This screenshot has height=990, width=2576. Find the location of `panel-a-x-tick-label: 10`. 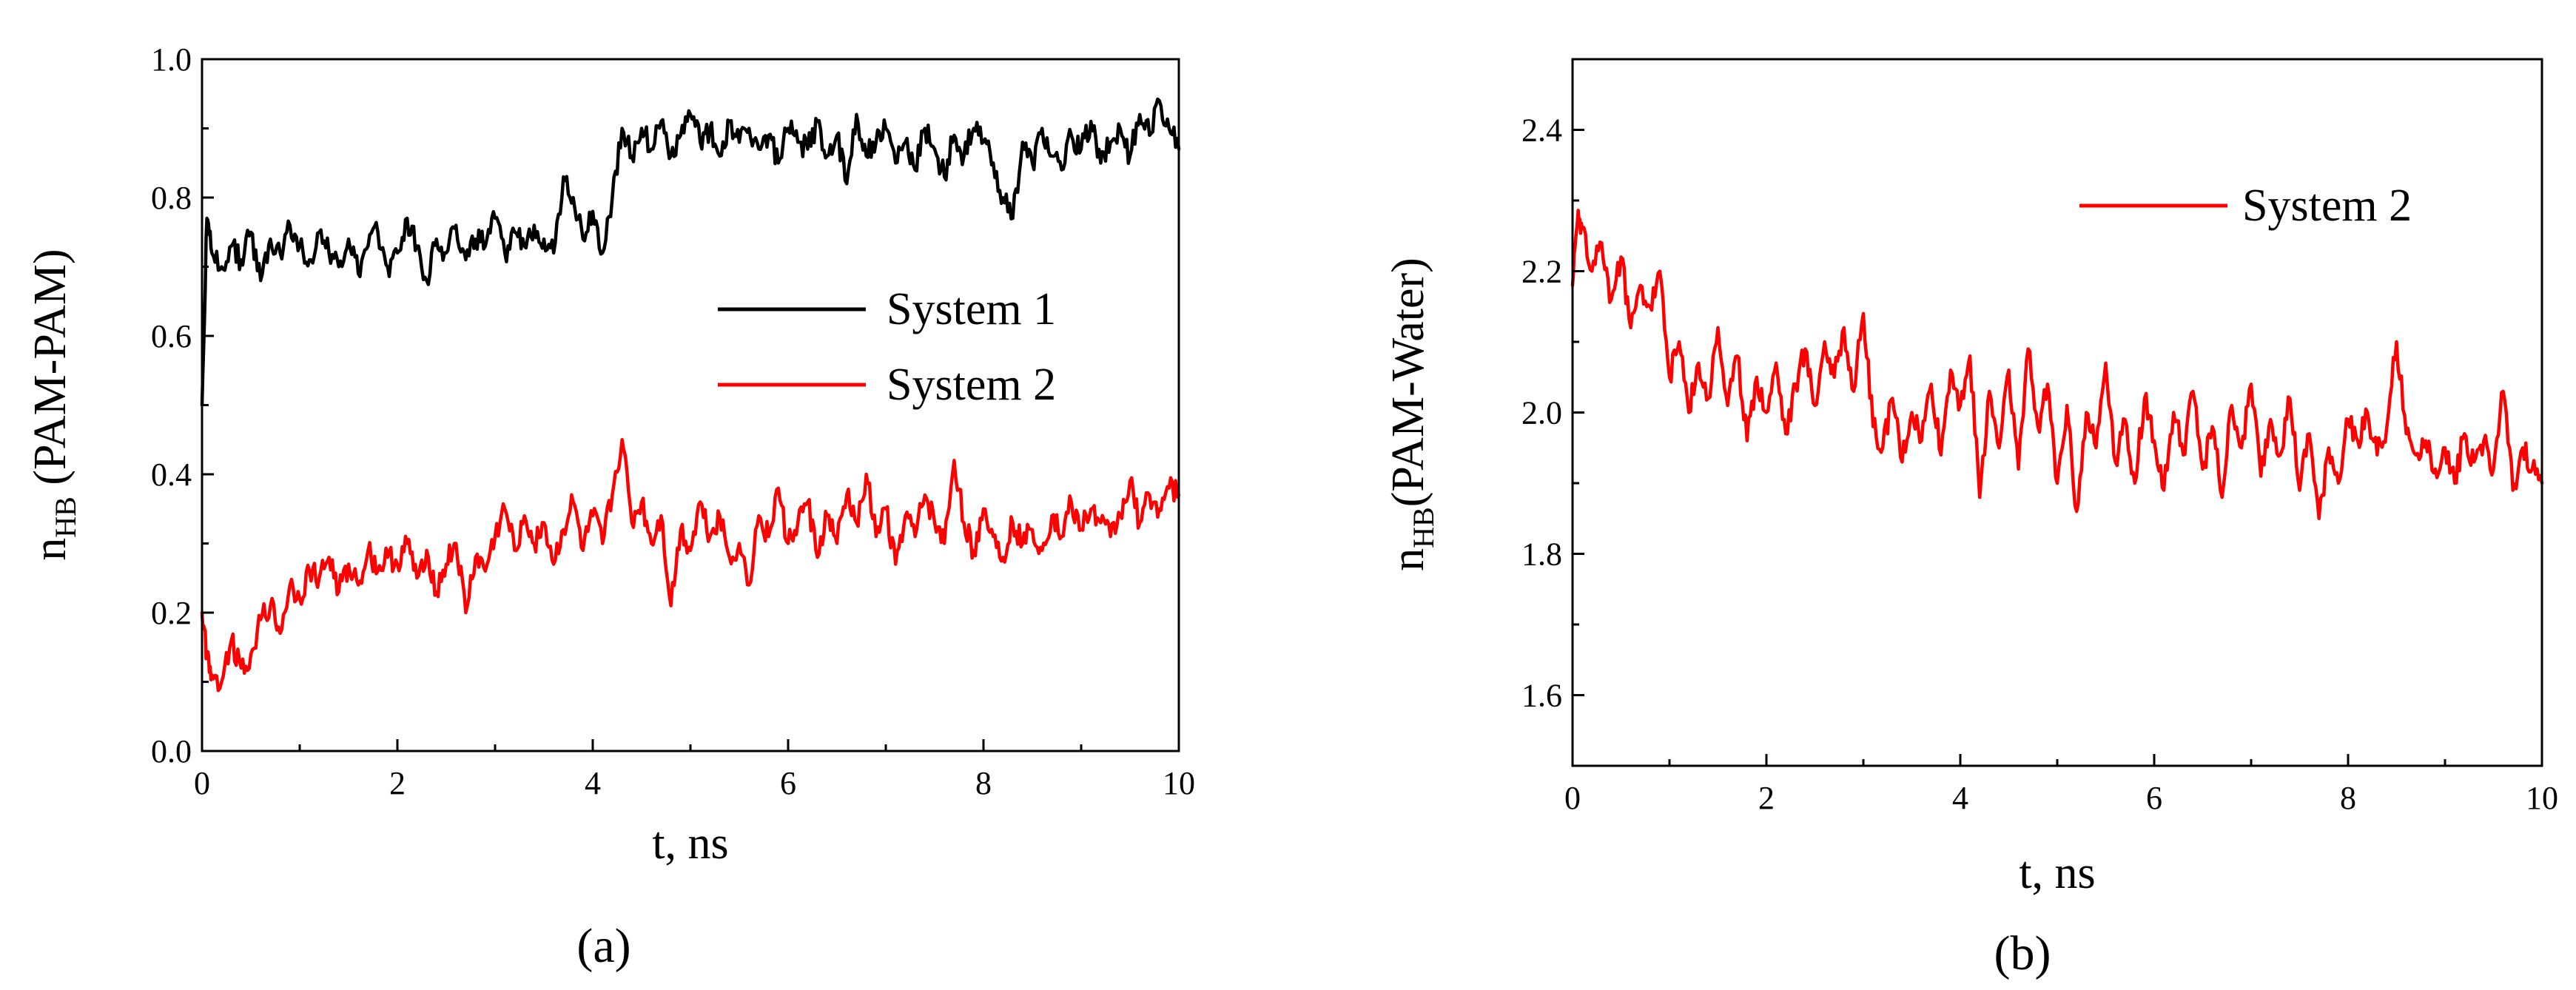

panel-a-x-tick-label: 10 is located at coordinates (1179, 783).